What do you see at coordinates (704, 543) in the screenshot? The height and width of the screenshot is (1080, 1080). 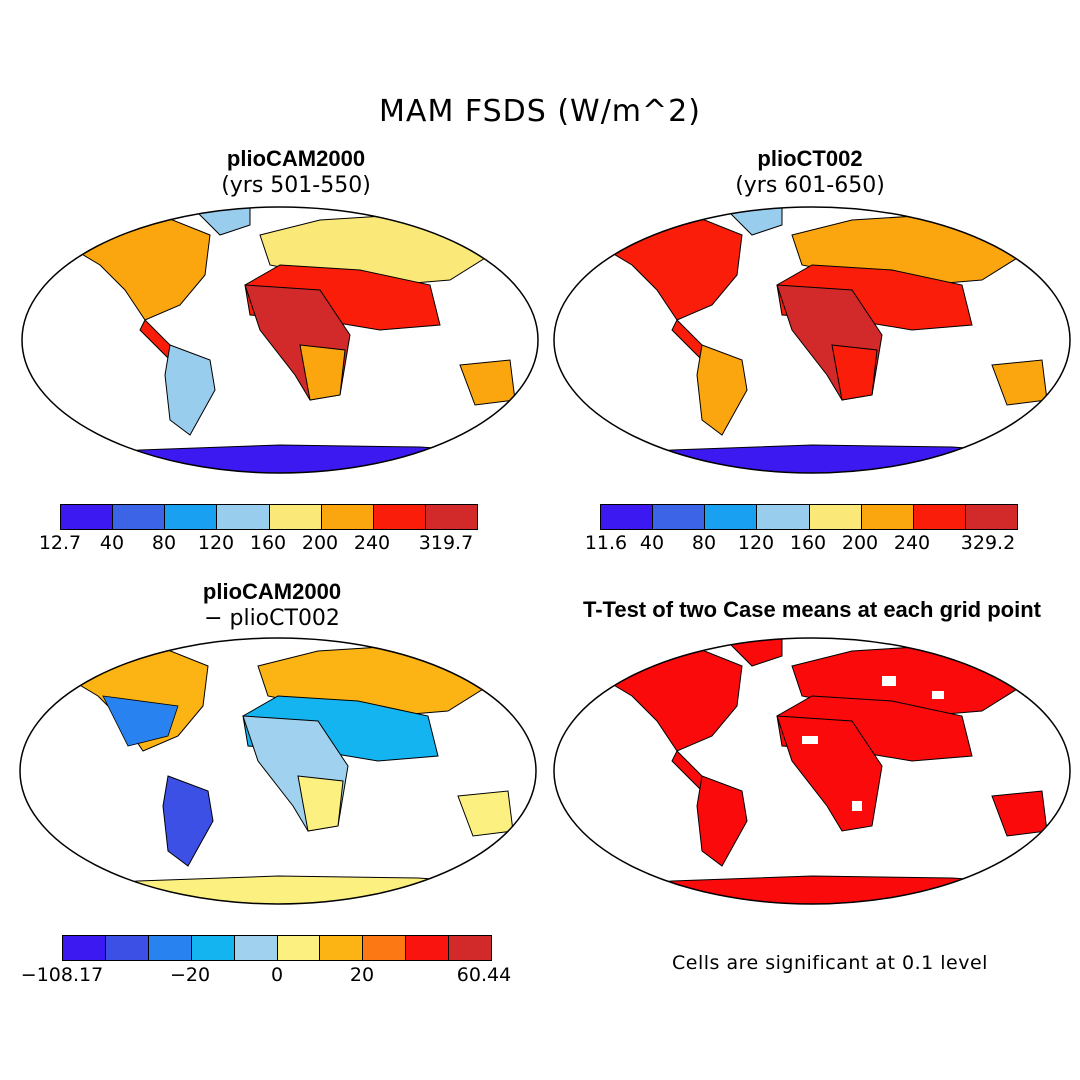 I see `p2-tick: 80` at bounding box center [704, 543].